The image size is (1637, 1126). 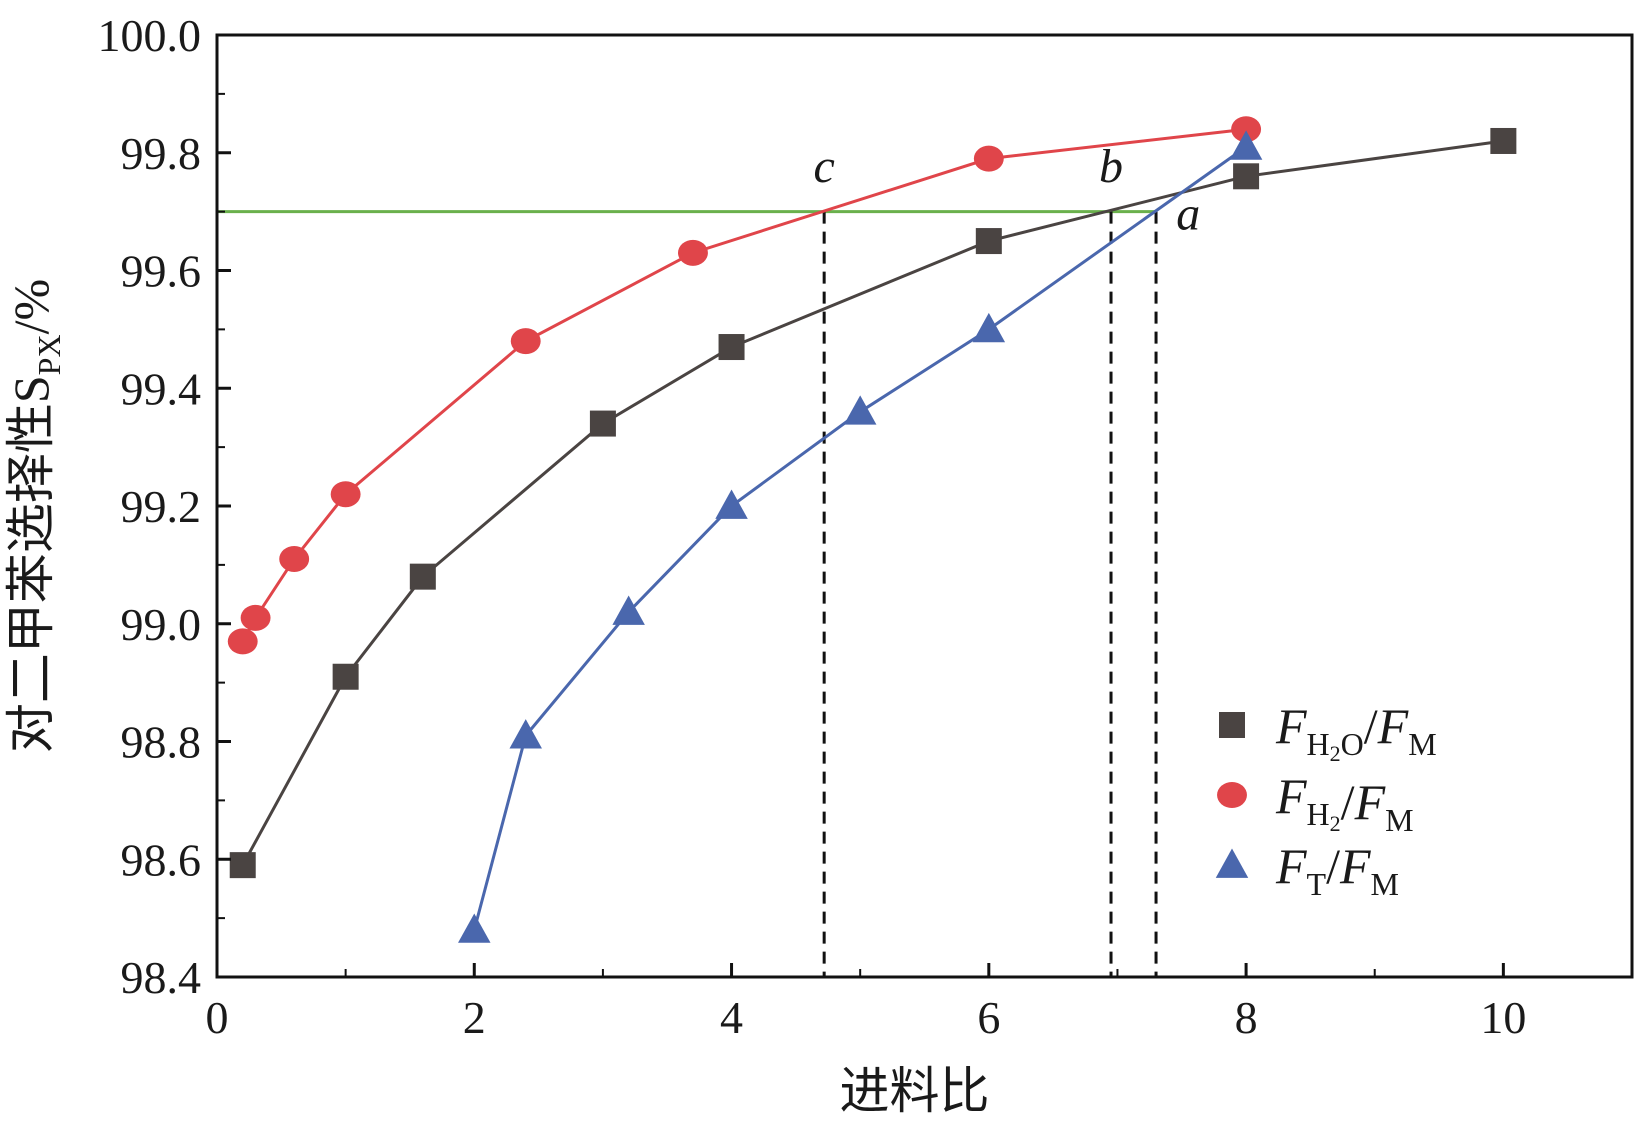 What do you see at coordinates (31, 564) in the screenshot?
I see `y-axis-title-main: 对二甲苯选择性S` at bounding box center [31, 564].